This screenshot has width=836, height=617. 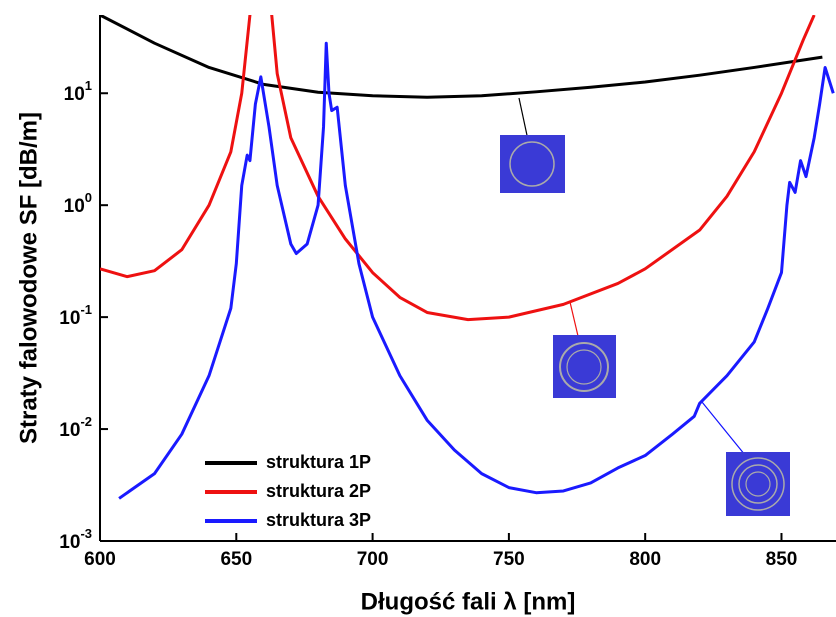 I want to click on series-line, so click(x=461, y=57).